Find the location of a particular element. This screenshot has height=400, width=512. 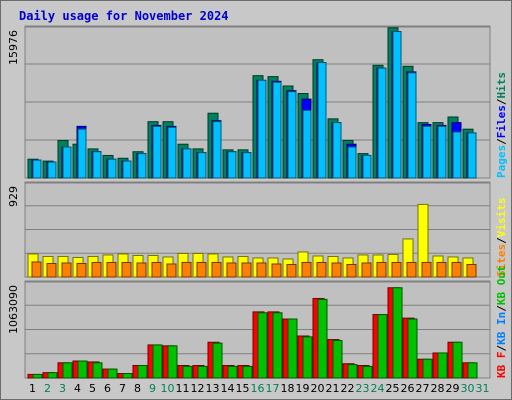

day-label: 12 is located at coordinates (198, 388).